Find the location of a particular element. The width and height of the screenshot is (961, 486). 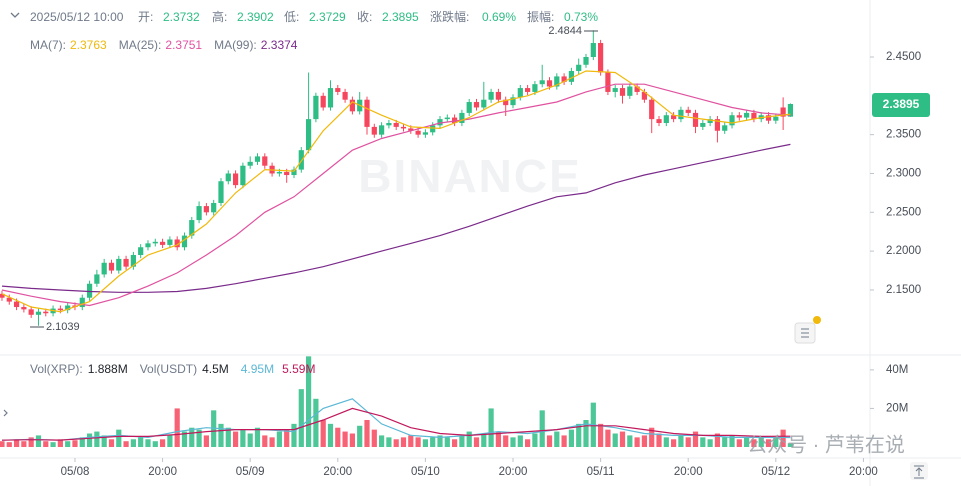

expand-icon is located at coordinates (5, 413).